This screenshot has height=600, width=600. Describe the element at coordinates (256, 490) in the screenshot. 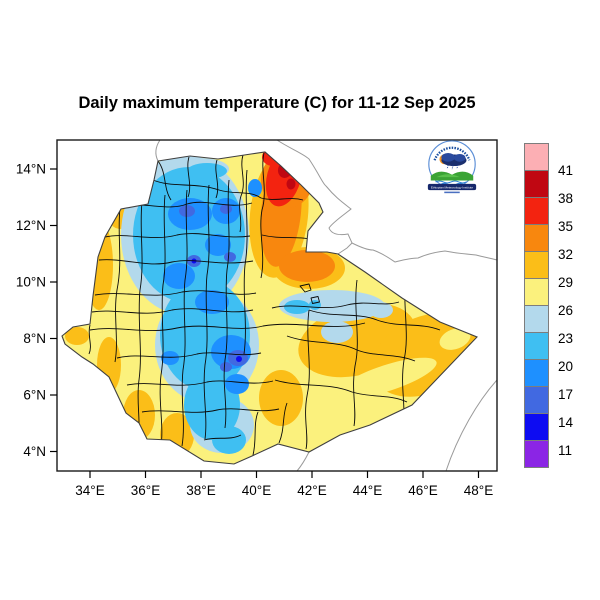

I see `x-axis-tick-label: 40°E` at that location.